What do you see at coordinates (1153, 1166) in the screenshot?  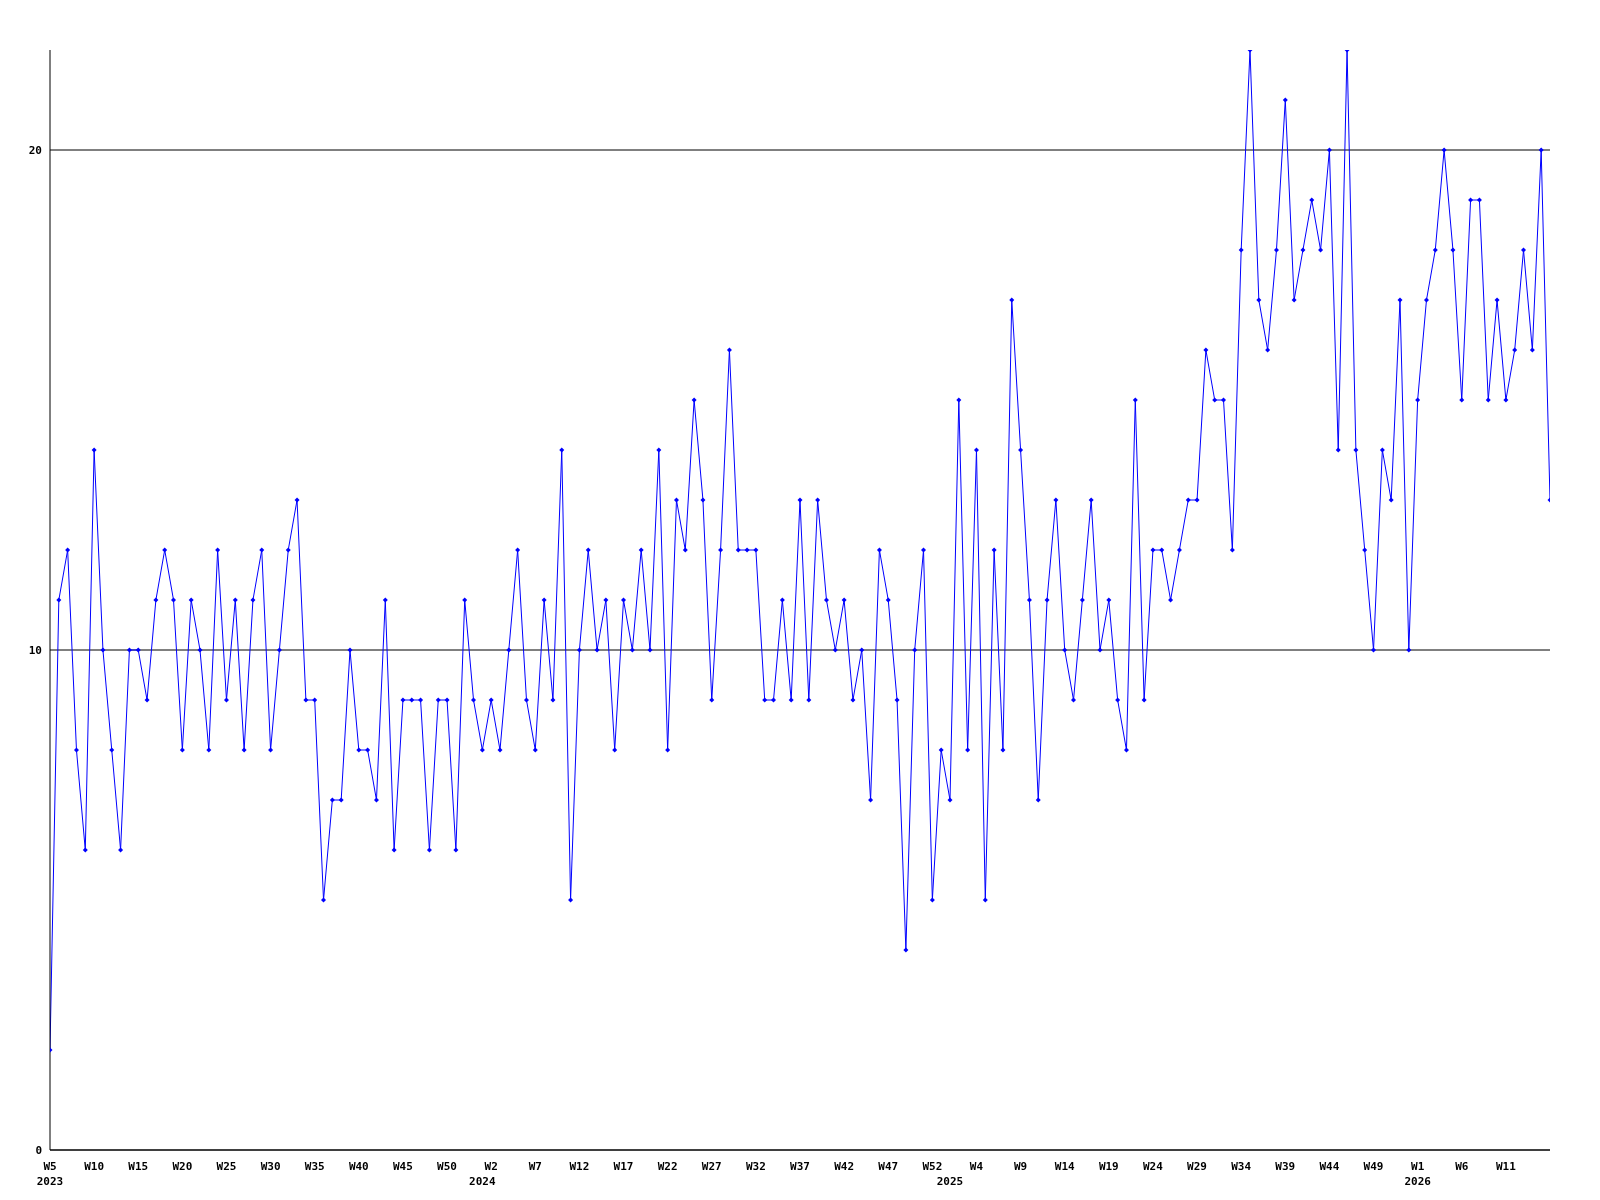 I see `x-tick-label: W24` at bounding box center [1153, 1166].